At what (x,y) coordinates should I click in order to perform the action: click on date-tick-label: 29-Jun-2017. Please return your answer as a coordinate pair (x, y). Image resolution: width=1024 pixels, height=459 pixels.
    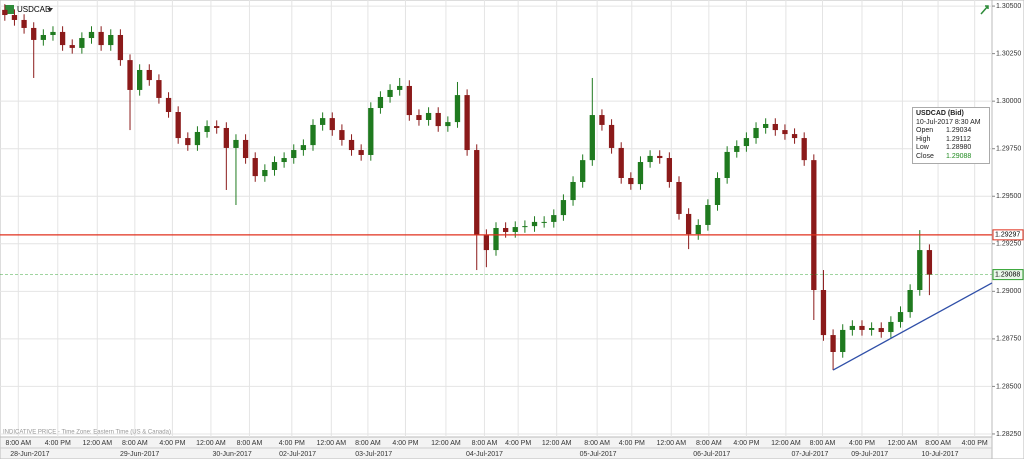
    Looking at the image, I should click on (139, 454).